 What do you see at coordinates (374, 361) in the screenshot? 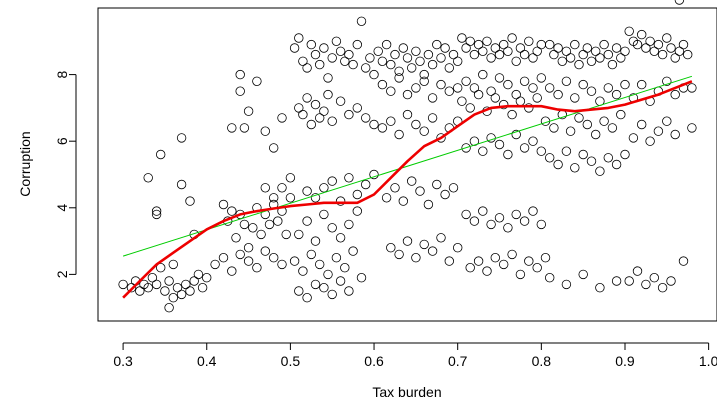
I see `x-tick-label: 0.6` at bounding box center [374, 361].